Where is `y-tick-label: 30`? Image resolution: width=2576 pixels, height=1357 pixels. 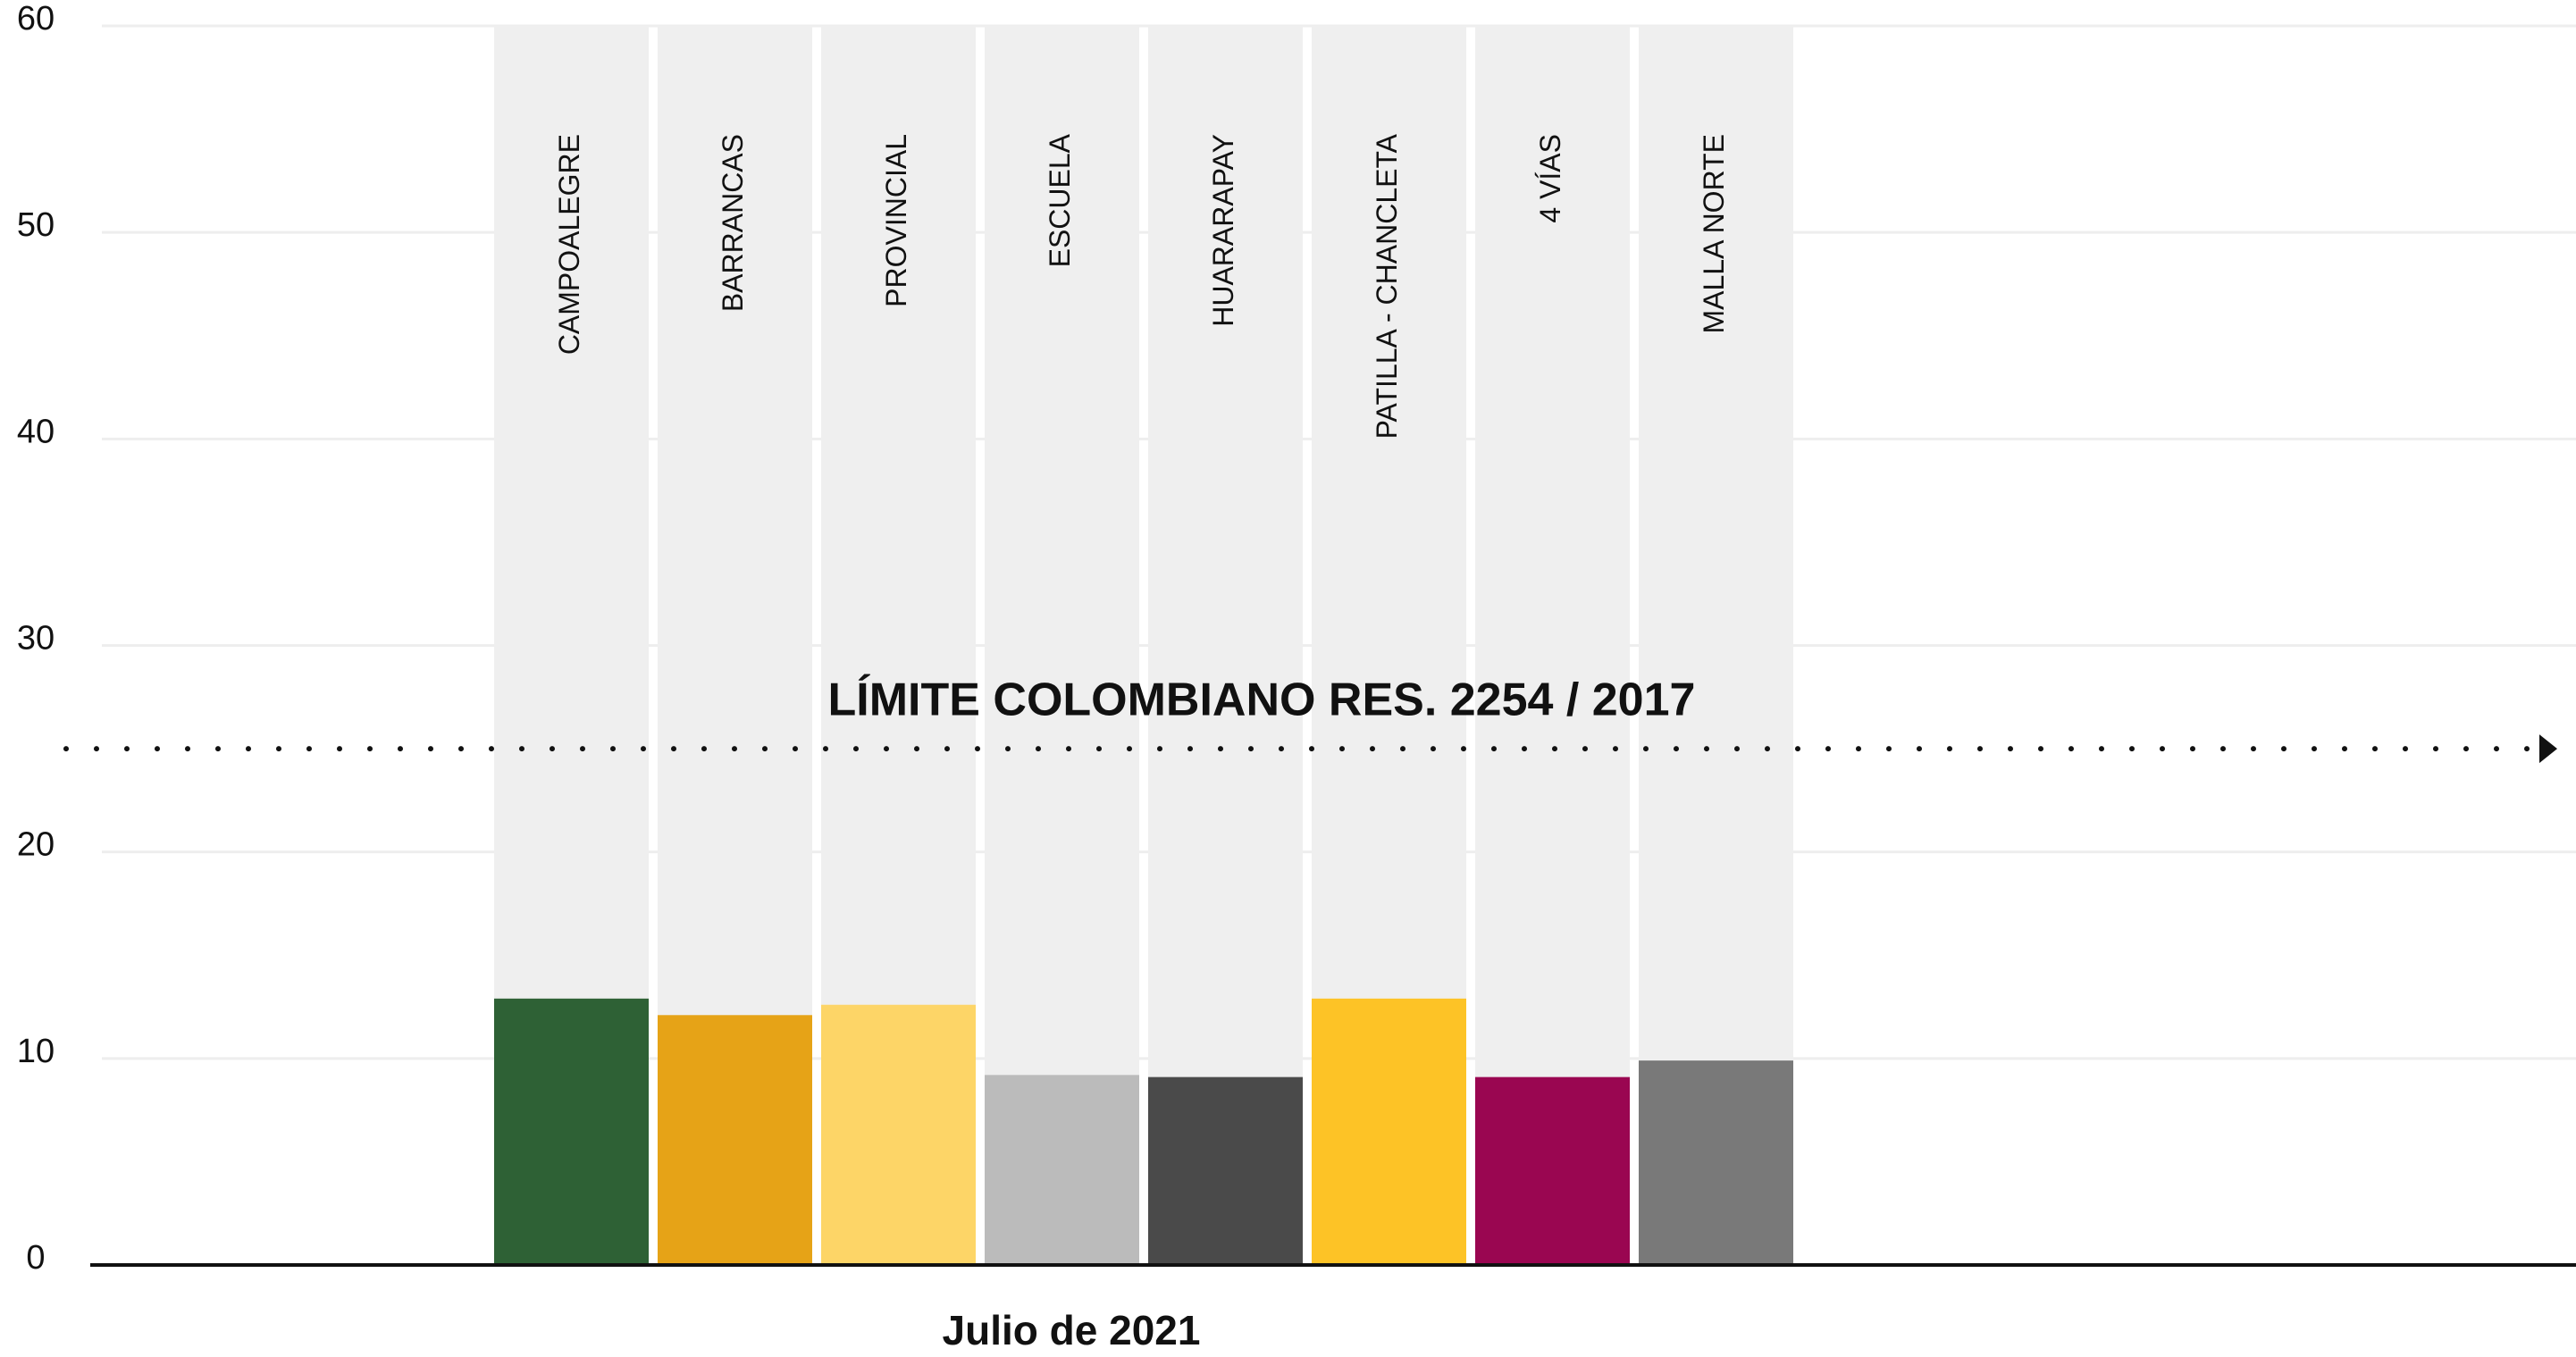 y-tick-label: 30 is located at coordinates (36, 639).